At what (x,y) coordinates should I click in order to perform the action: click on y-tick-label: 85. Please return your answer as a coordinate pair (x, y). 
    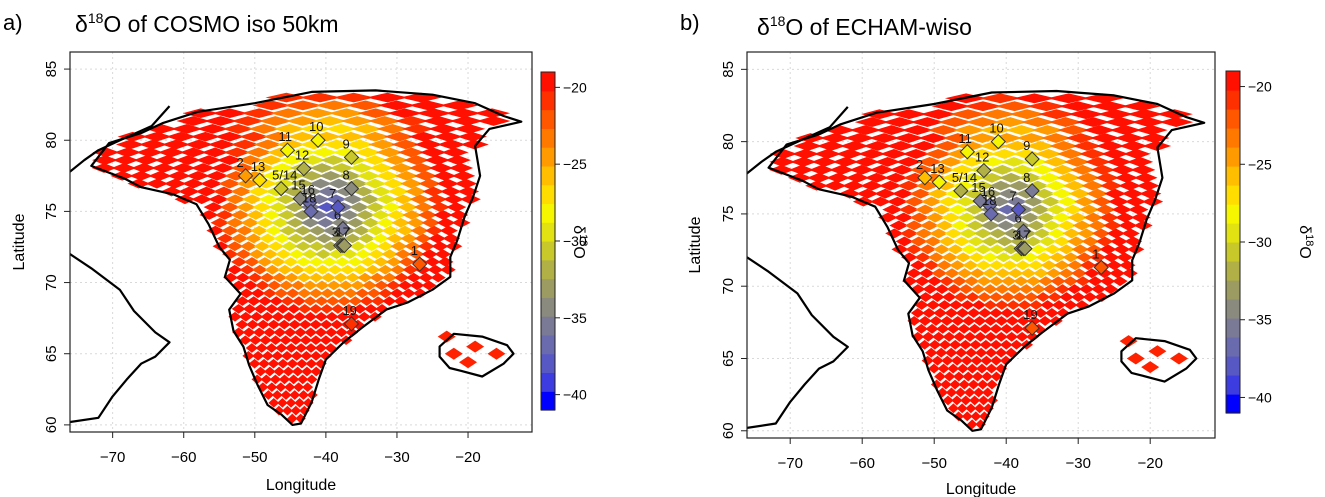
    Looking at the image, I should click on (728, 69).